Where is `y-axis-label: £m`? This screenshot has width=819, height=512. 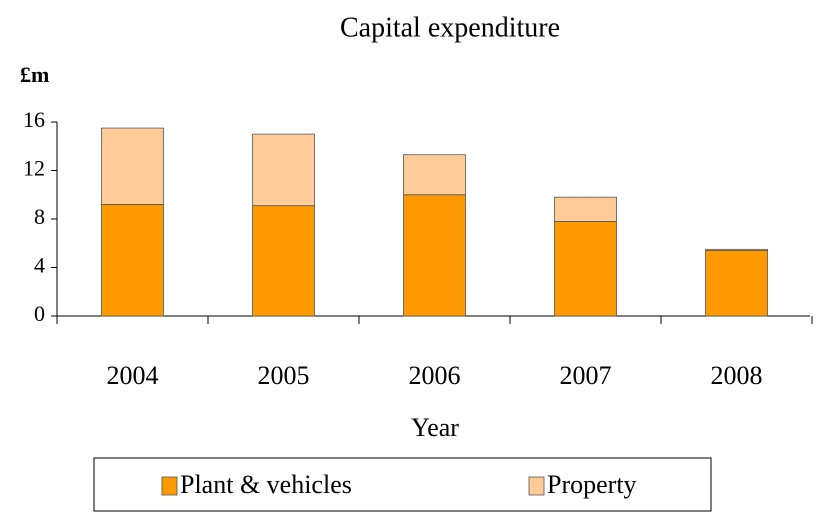
y-axis-label: £m is located at coordinates (34, 74).